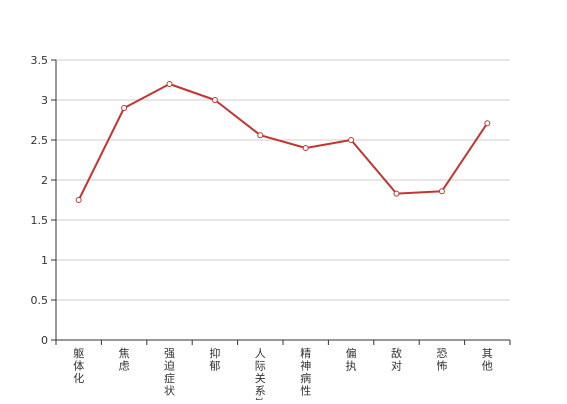 The height and width of the screenshot is (404, 567). What do you see at coordinates (44, 100) in the screenshot?
I see `y-tick-label: 3` at bounding box center [44, 100].